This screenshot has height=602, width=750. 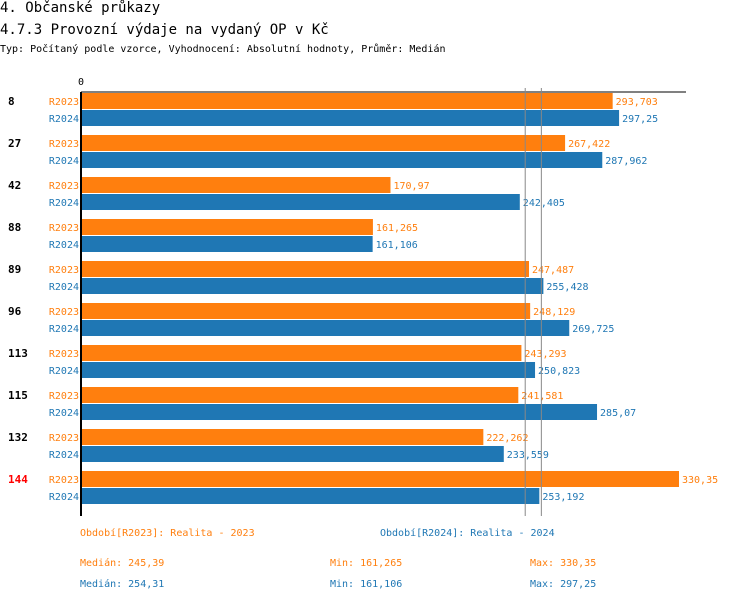 I want to click on data-label: 253,192, so click(x=563, y=497).